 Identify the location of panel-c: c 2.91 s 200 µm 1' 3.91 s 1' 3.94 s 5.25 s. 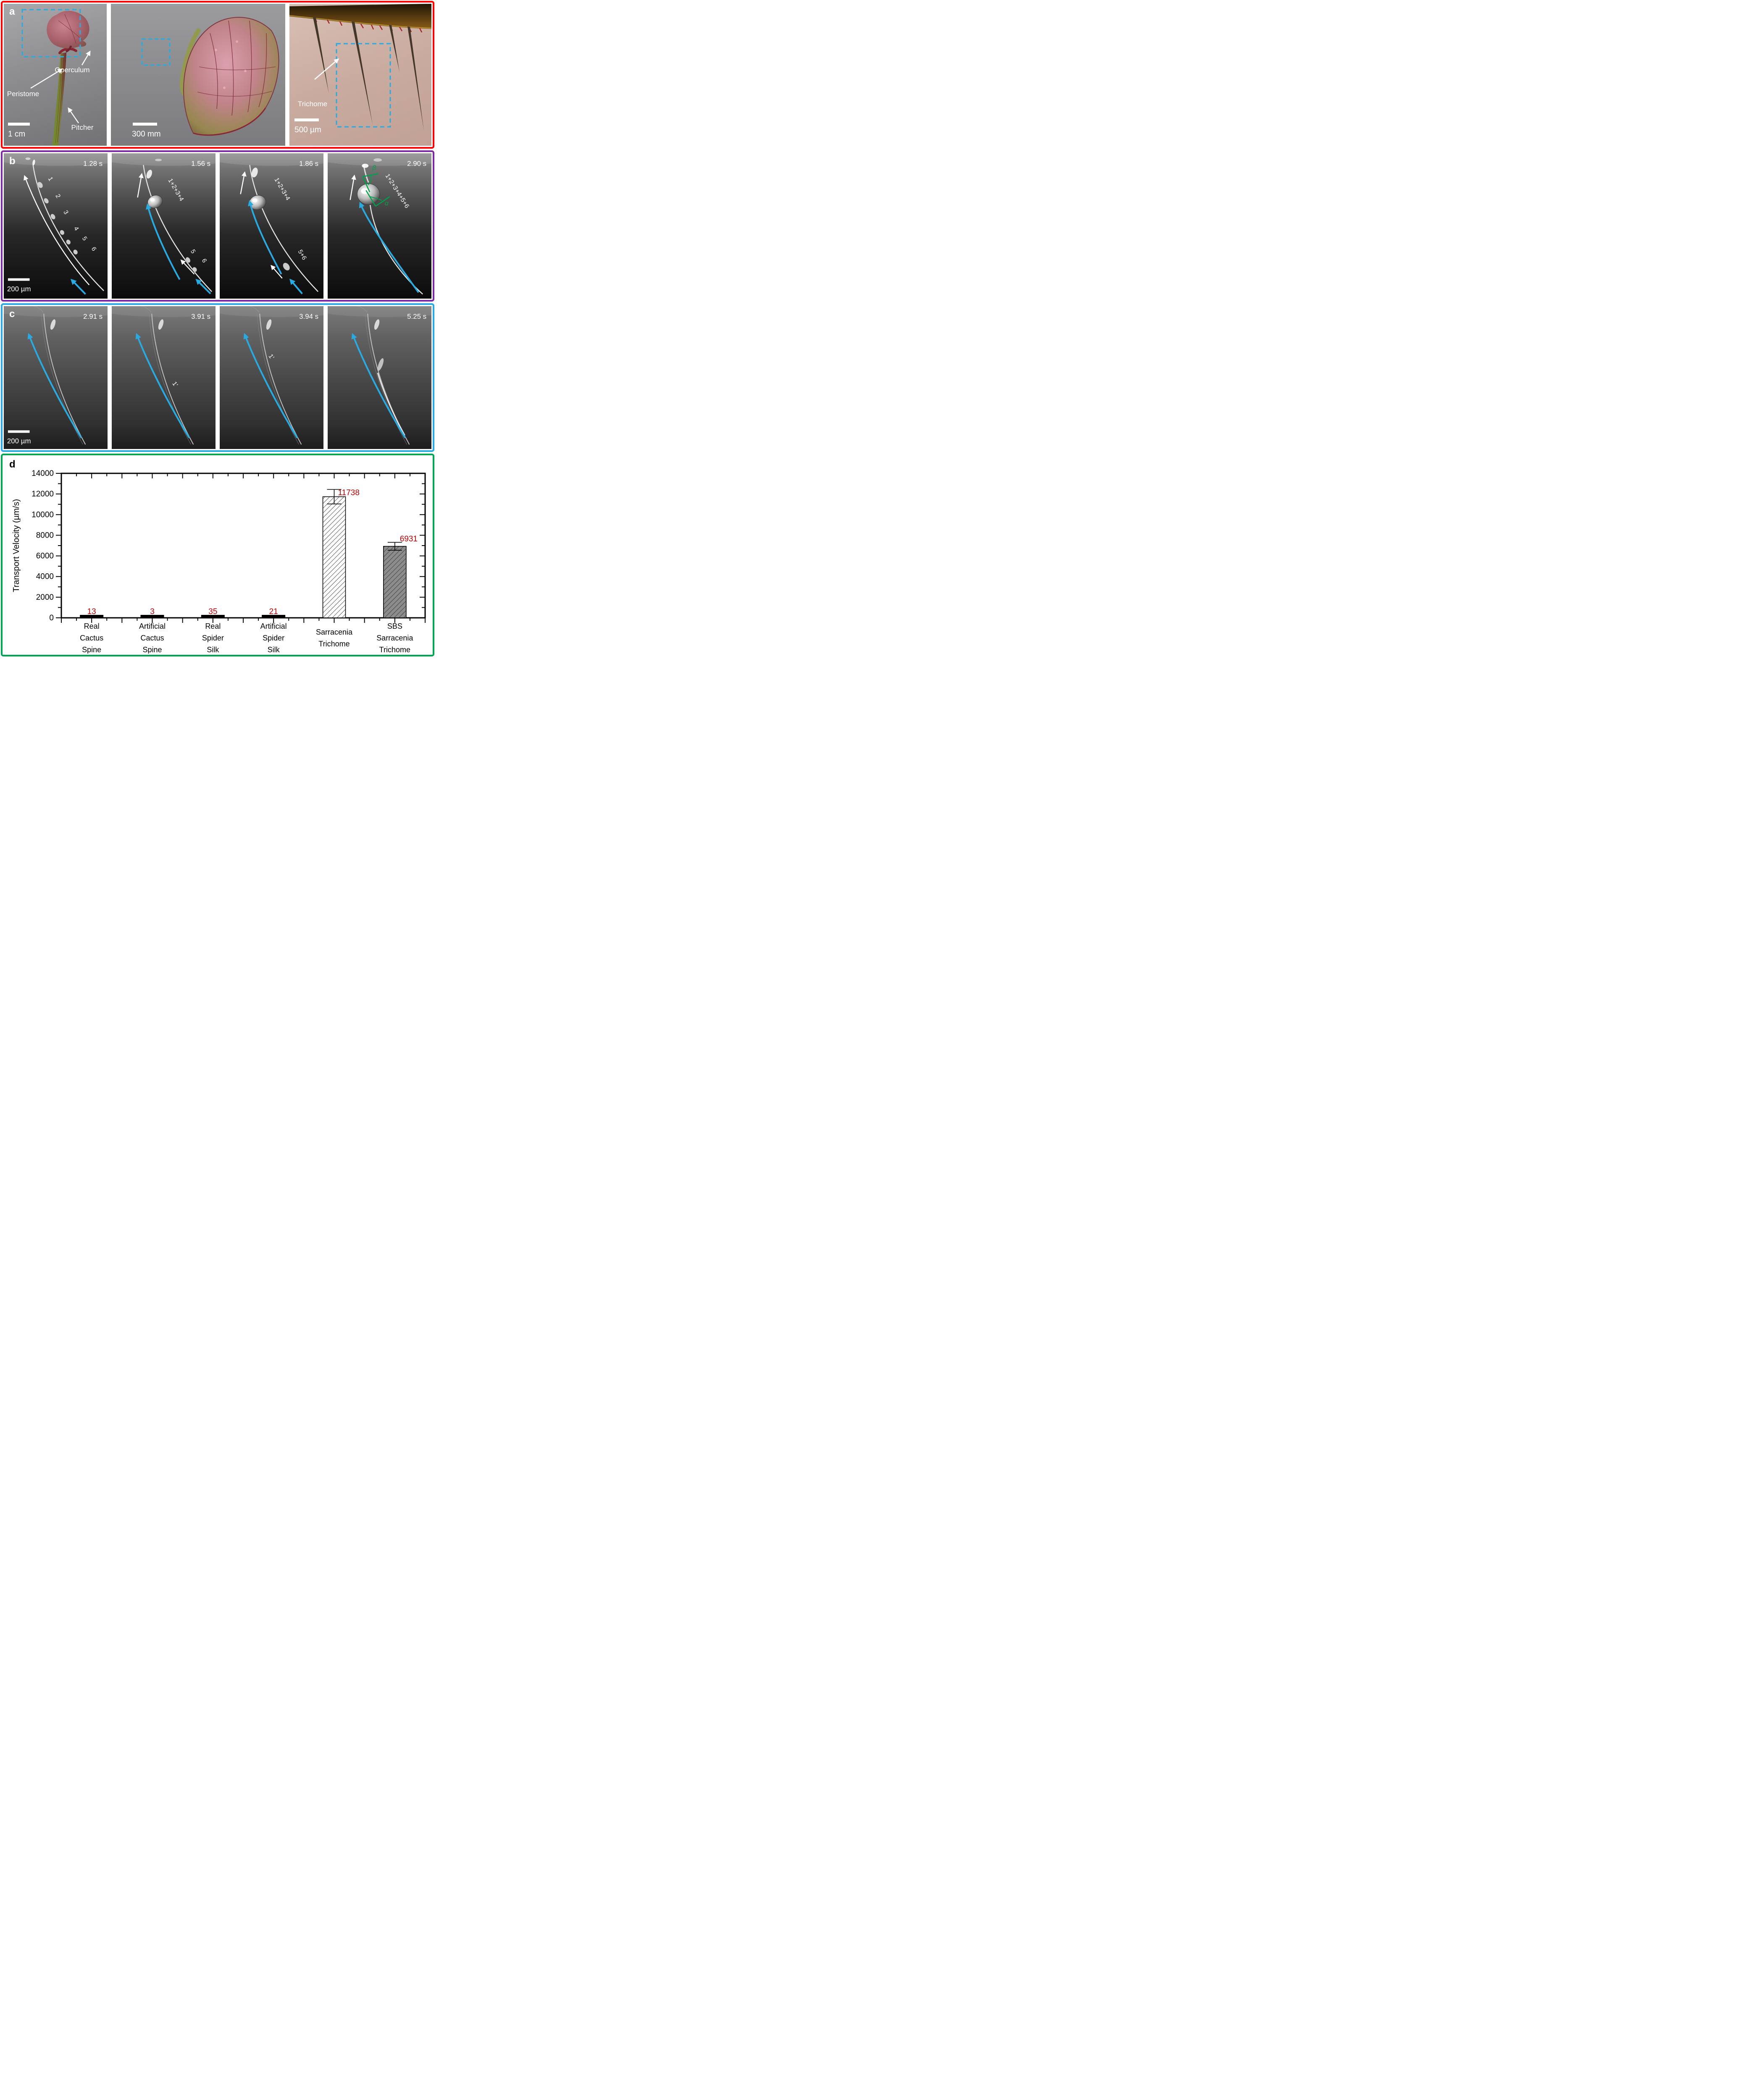
(217, 377).